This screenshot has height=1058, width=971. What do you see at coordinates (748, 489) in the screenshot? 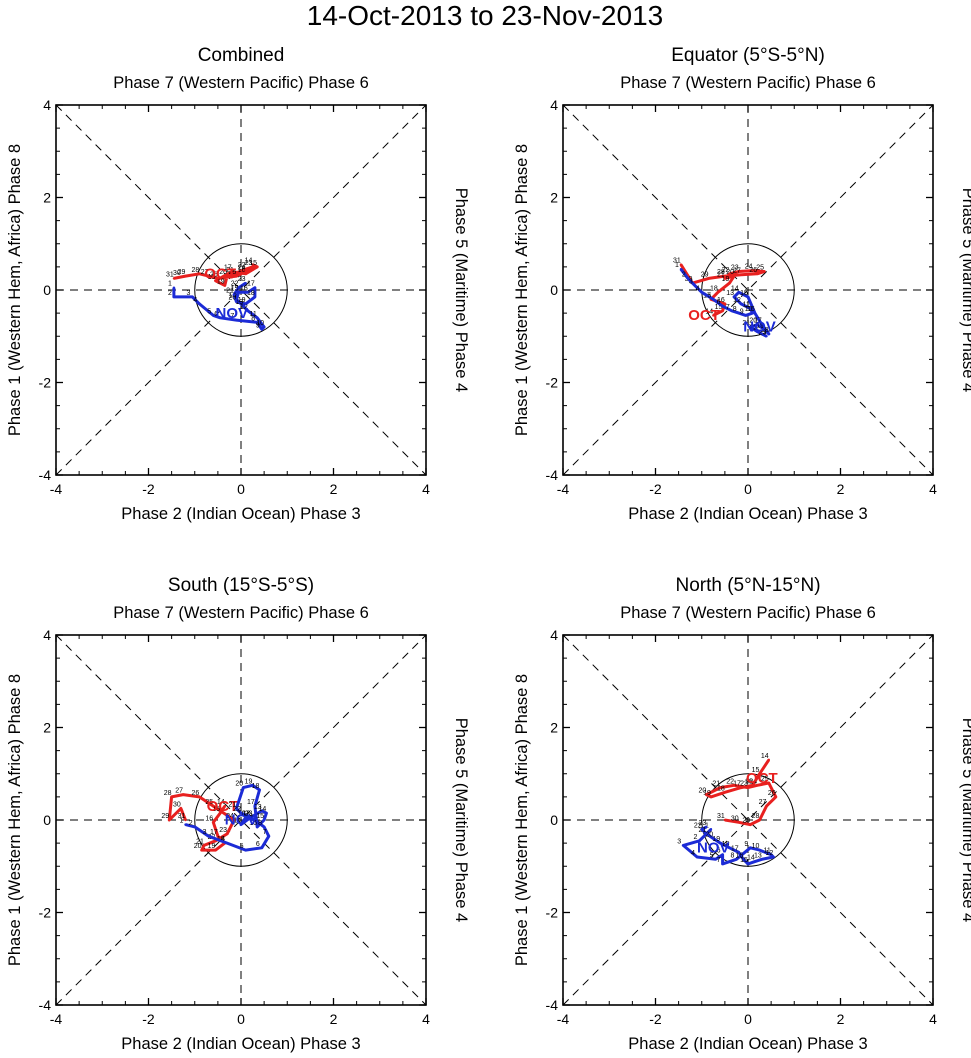
I see `x-tick-label: 0` at bounding box center [748, 489].